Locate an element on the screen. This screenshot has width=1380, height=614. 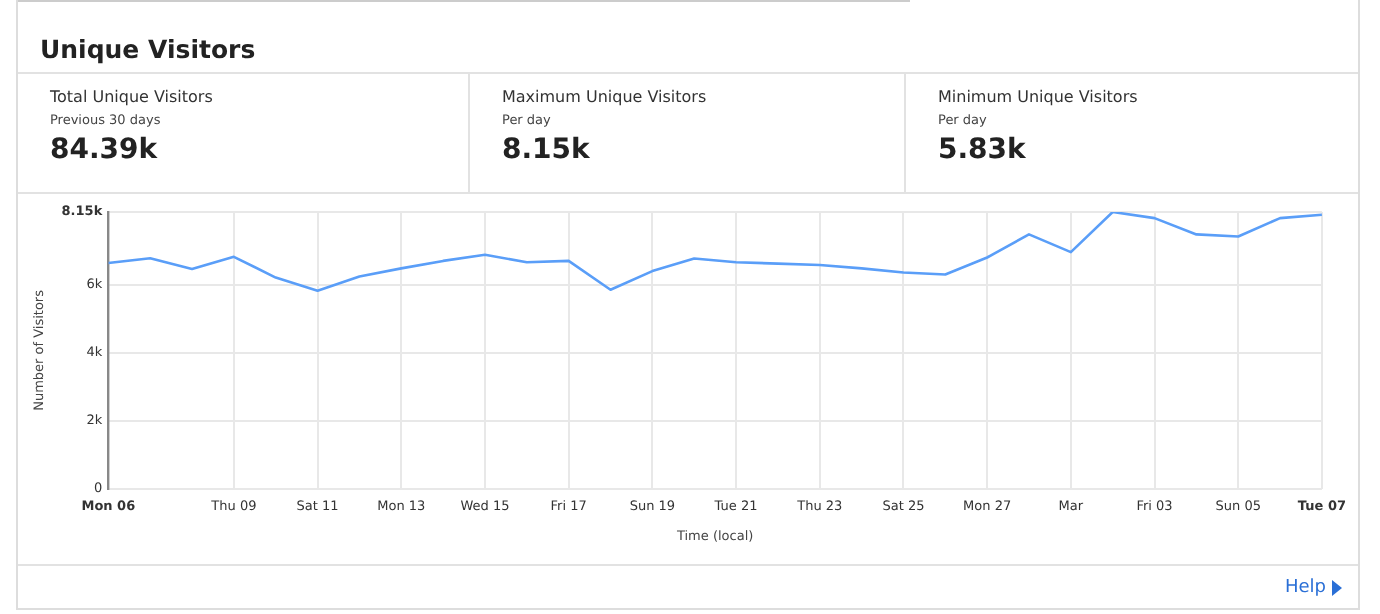
chart-title: Unique Visitors is located at coordinates (148, 49).